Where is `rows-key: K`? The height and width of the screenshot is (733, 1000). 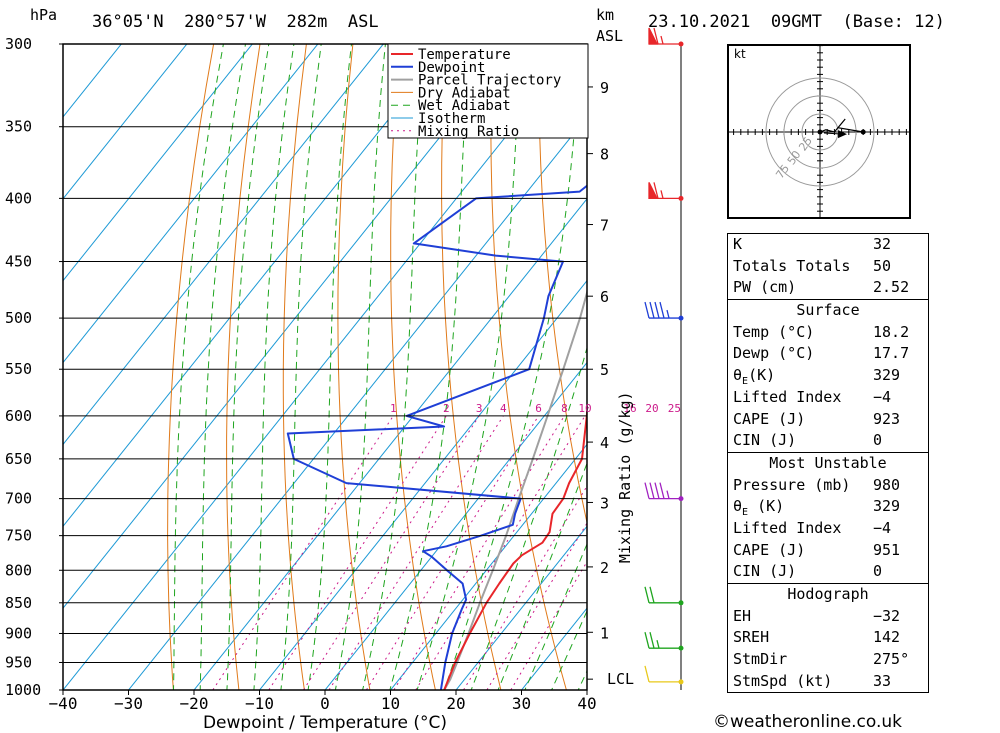
rows-key: K is located at coordinates (738, 244).